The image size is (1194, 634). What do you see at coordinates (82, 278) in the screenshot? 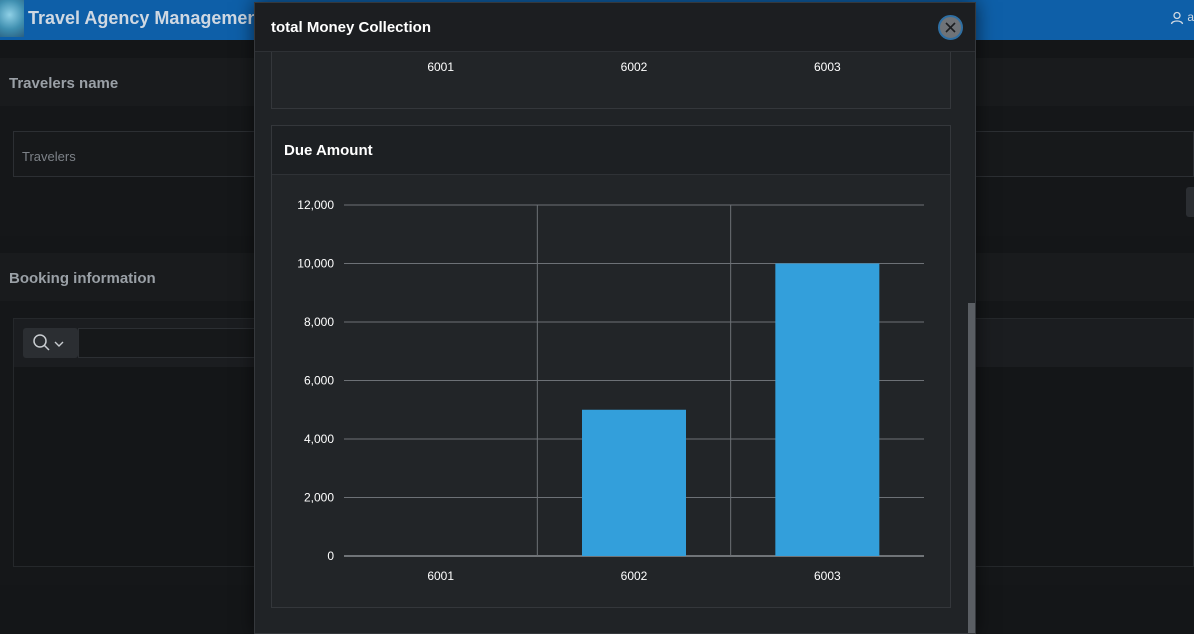
I see `booking-section-title: Booking information` at bounding box center [82, 278].